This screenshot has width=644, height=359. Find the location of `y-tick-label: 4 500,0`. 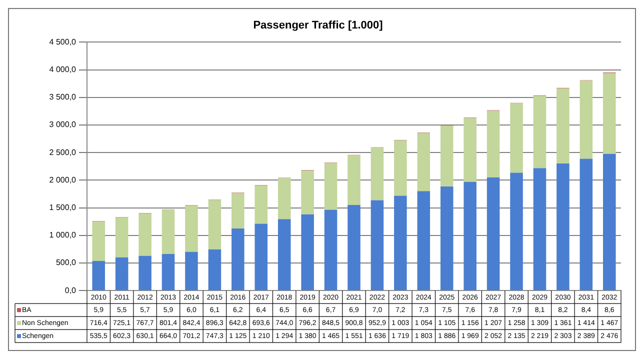

y-tick-label: 4 500,0 is located at coordinates (63, 41).